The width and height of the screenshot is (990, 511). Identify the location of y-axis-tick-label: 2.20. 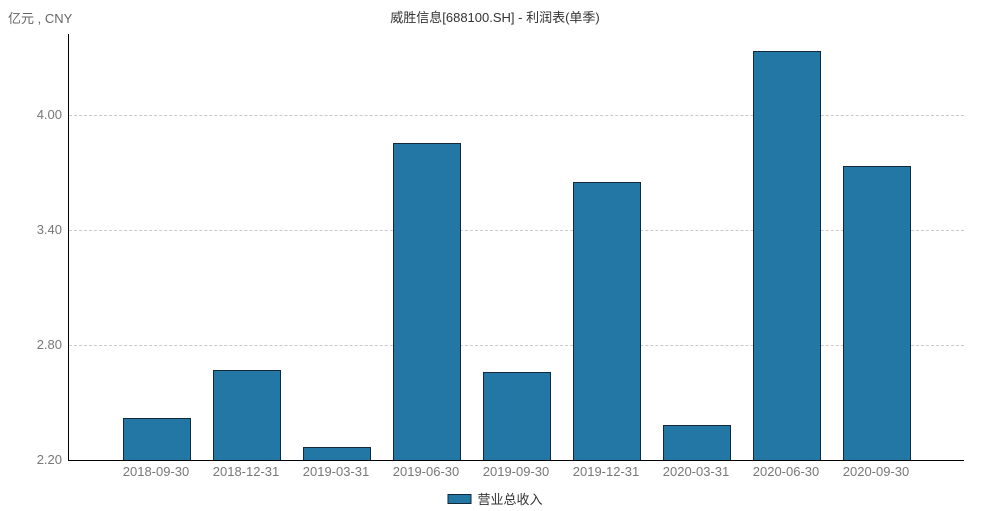
(49, 459).